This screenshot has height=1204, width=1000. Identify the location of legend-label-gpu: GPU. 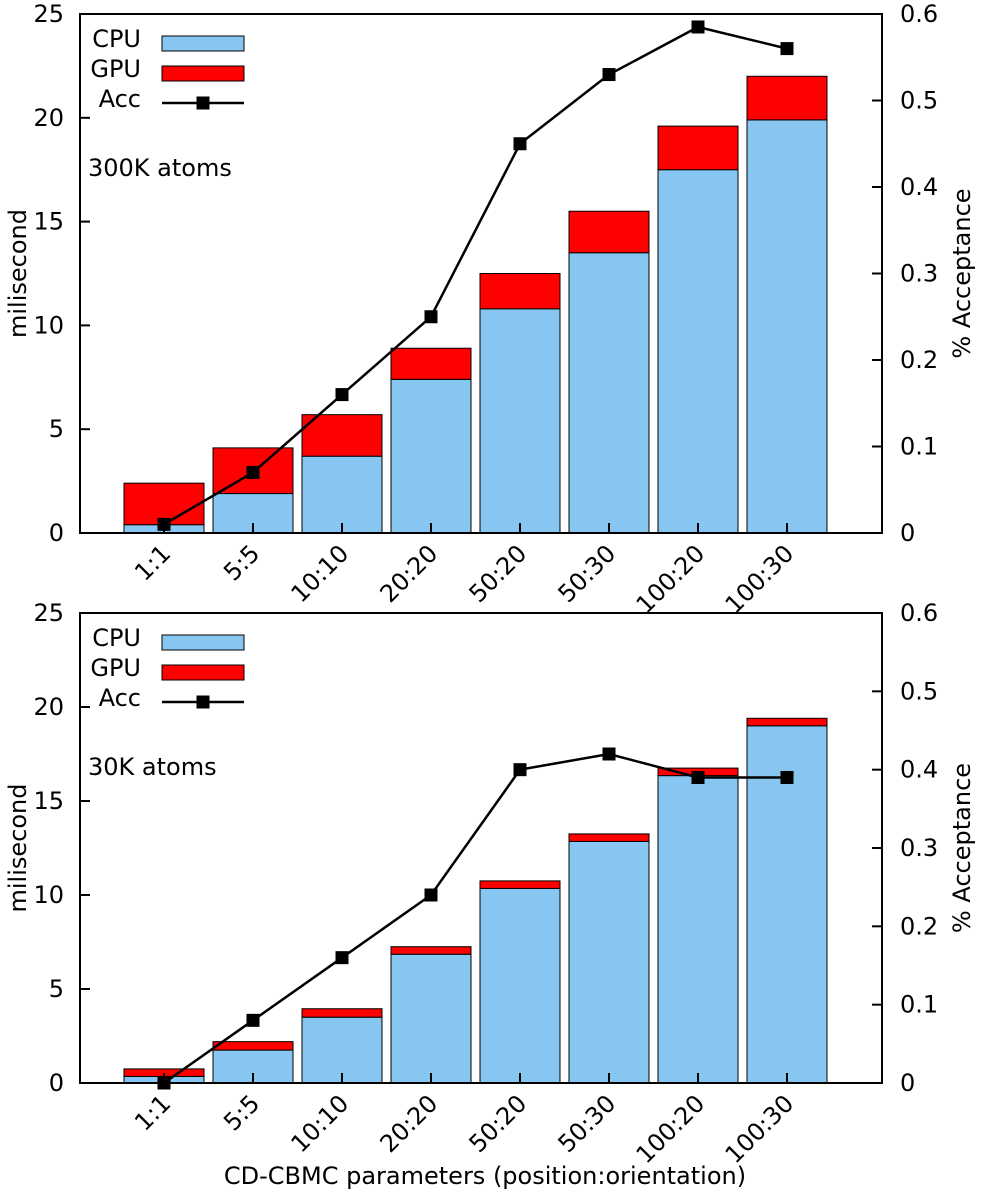
(115, 668).